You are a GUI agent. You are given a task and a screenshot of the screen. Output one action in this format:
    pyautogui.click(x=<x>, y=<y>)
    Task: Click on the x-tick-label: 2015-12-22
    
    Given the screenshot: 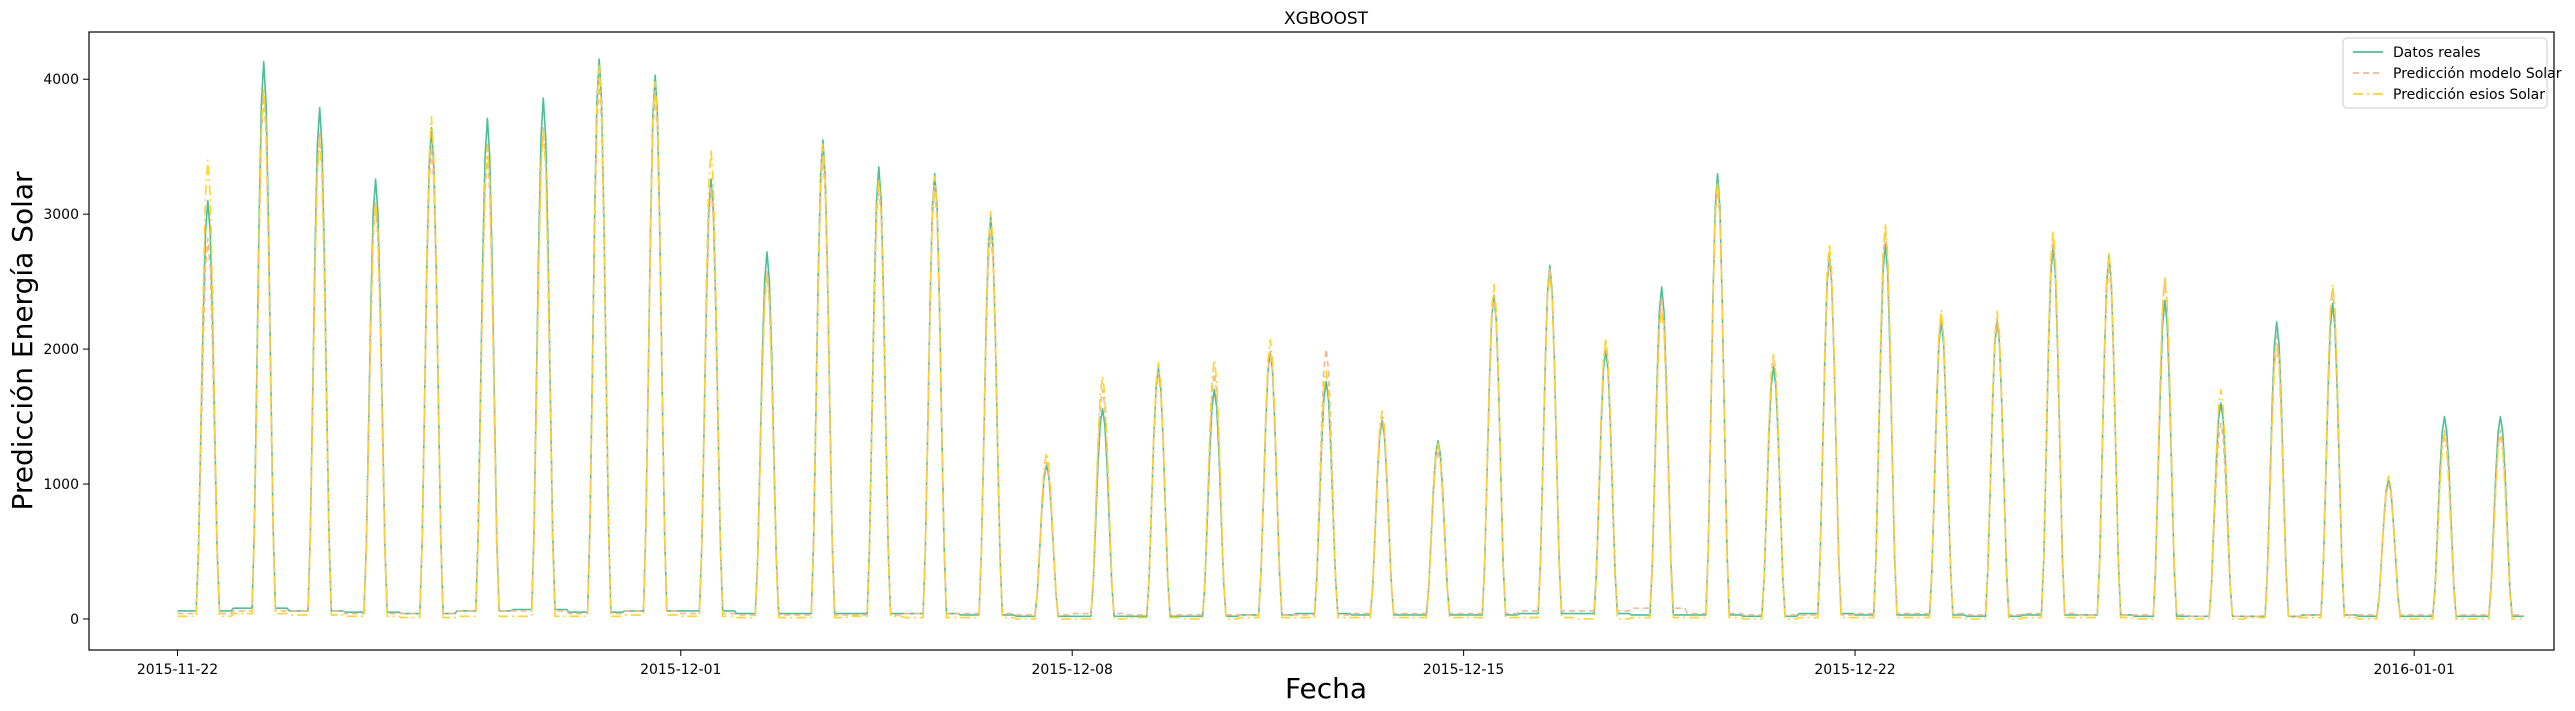 What is the action you would take?
    pyautogui.click(x=1854, y=670)
    